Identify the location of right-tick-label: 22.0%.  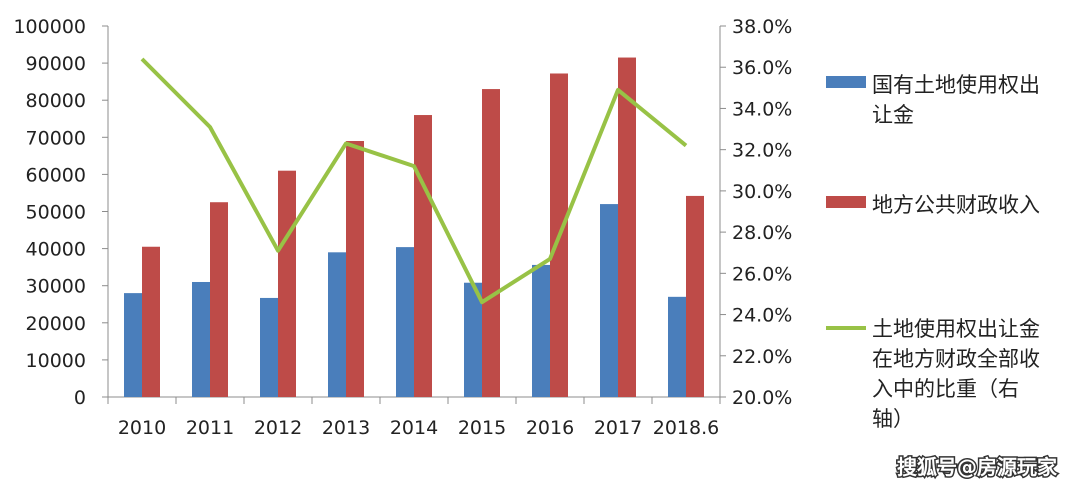
(762, 357).